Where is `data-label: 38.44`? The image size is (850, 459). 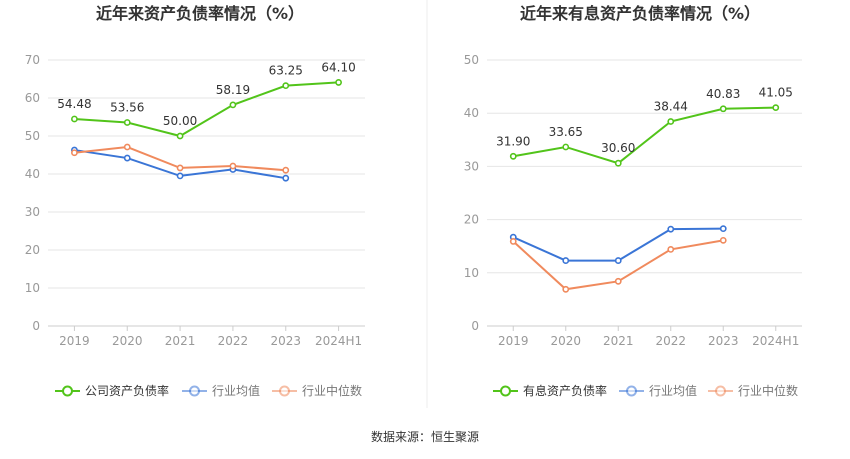
data-label: 38.44 is located at coordinates (671, 106).